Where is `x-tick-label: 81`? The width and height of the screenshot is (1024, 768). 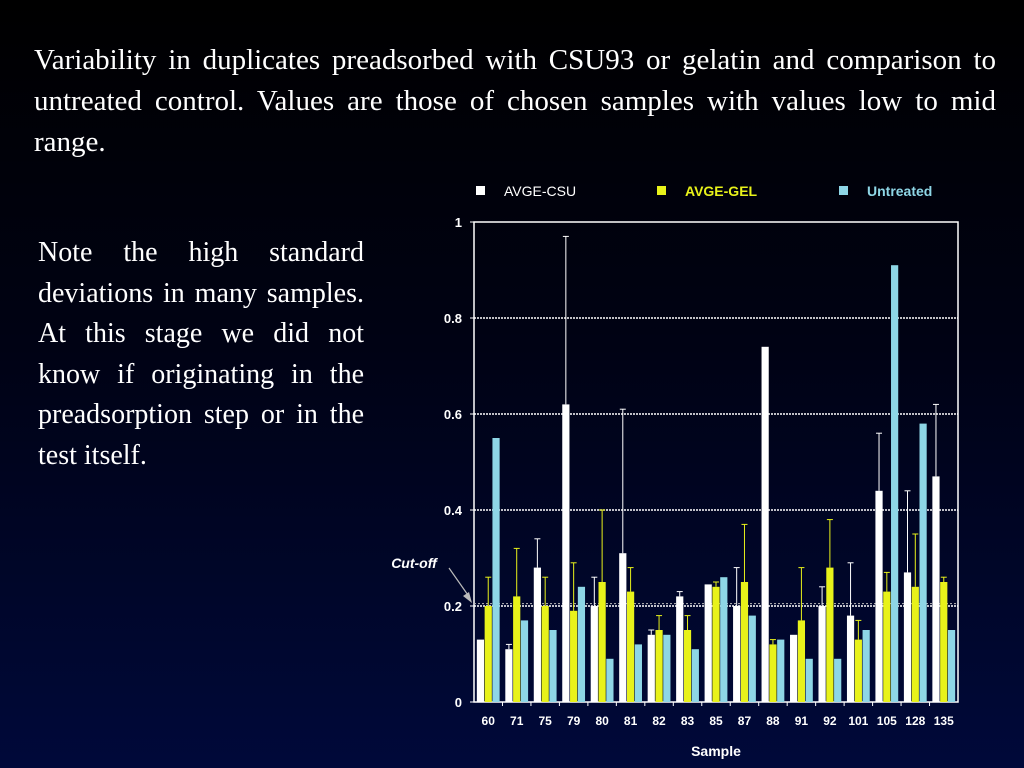
x-tick-label: 81 is located at coordinates (631, 721).